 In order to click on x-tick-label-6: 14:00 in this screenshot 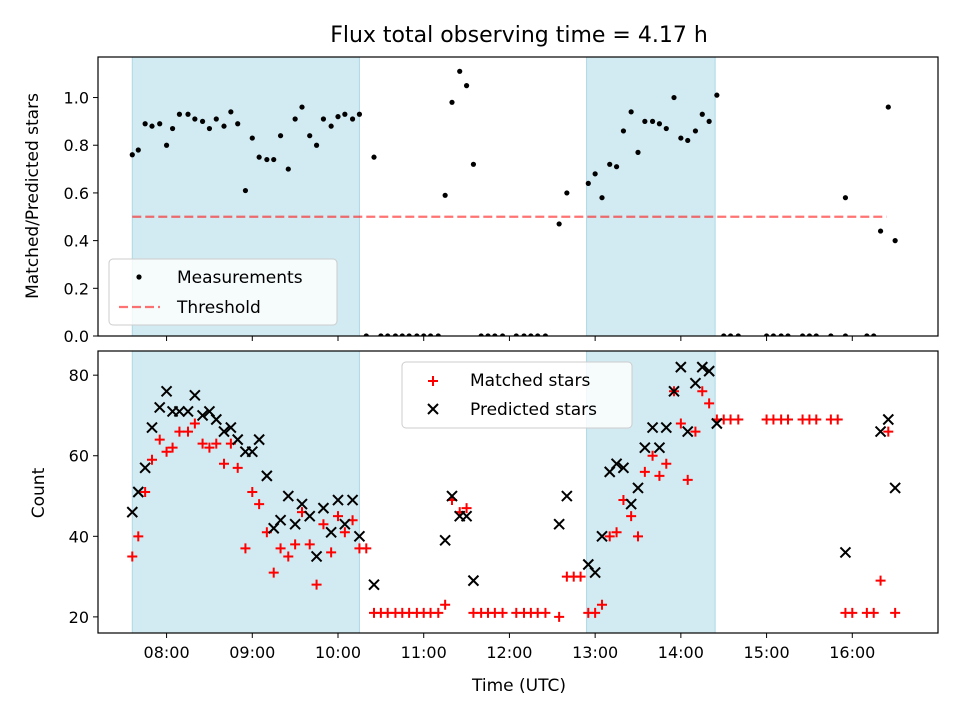, I will do `click(681, 652)`.